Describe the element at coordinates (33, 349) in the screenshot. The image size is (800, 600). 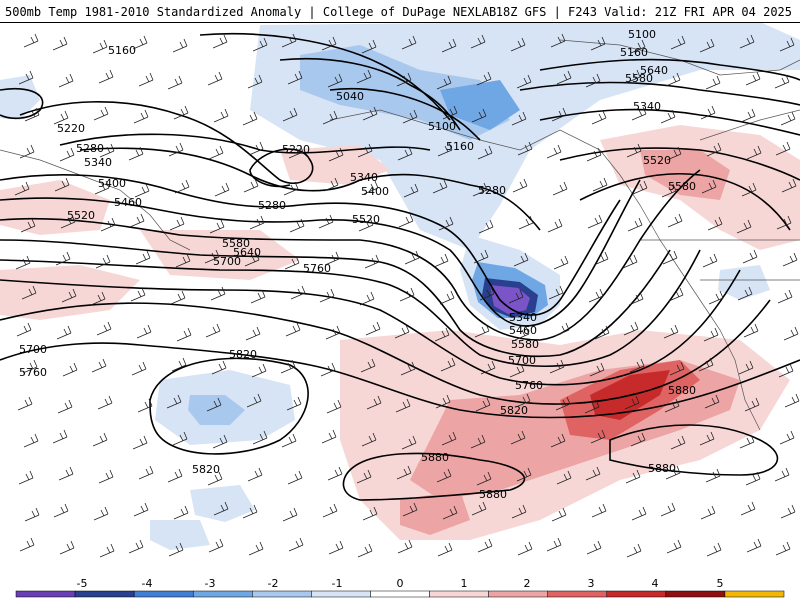
I see `contour-label: 5700` at that location.